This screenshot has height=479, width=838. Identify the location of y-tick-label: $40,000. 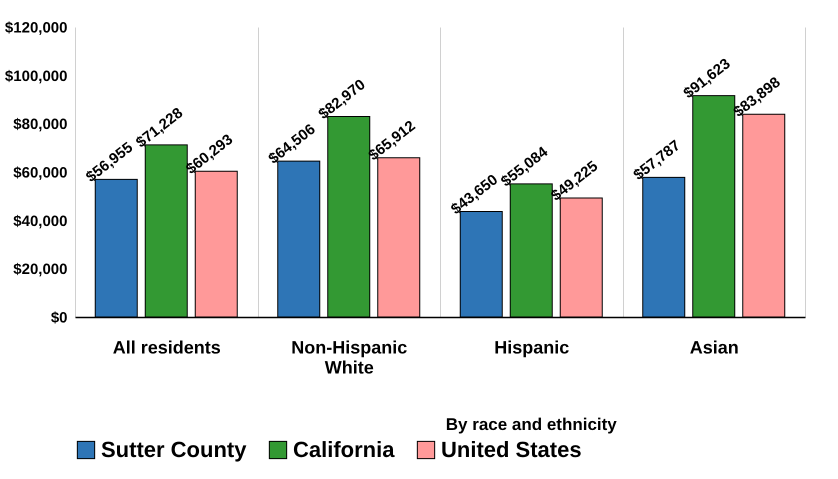
(40, 221).